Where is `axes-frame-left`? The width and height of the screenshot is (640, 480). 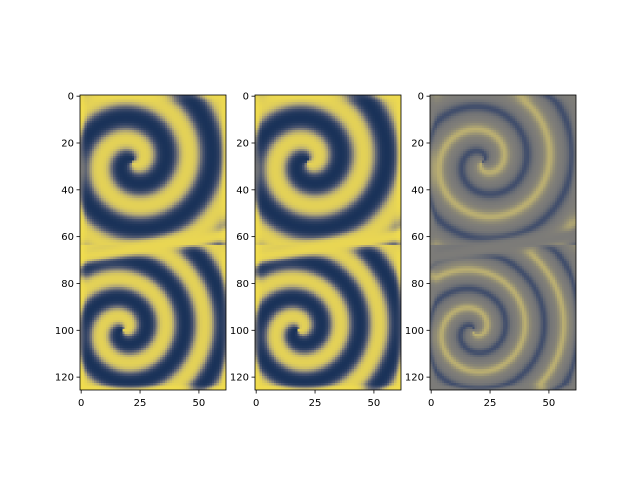 axes-frame-left is located at coordinates (153, 242).